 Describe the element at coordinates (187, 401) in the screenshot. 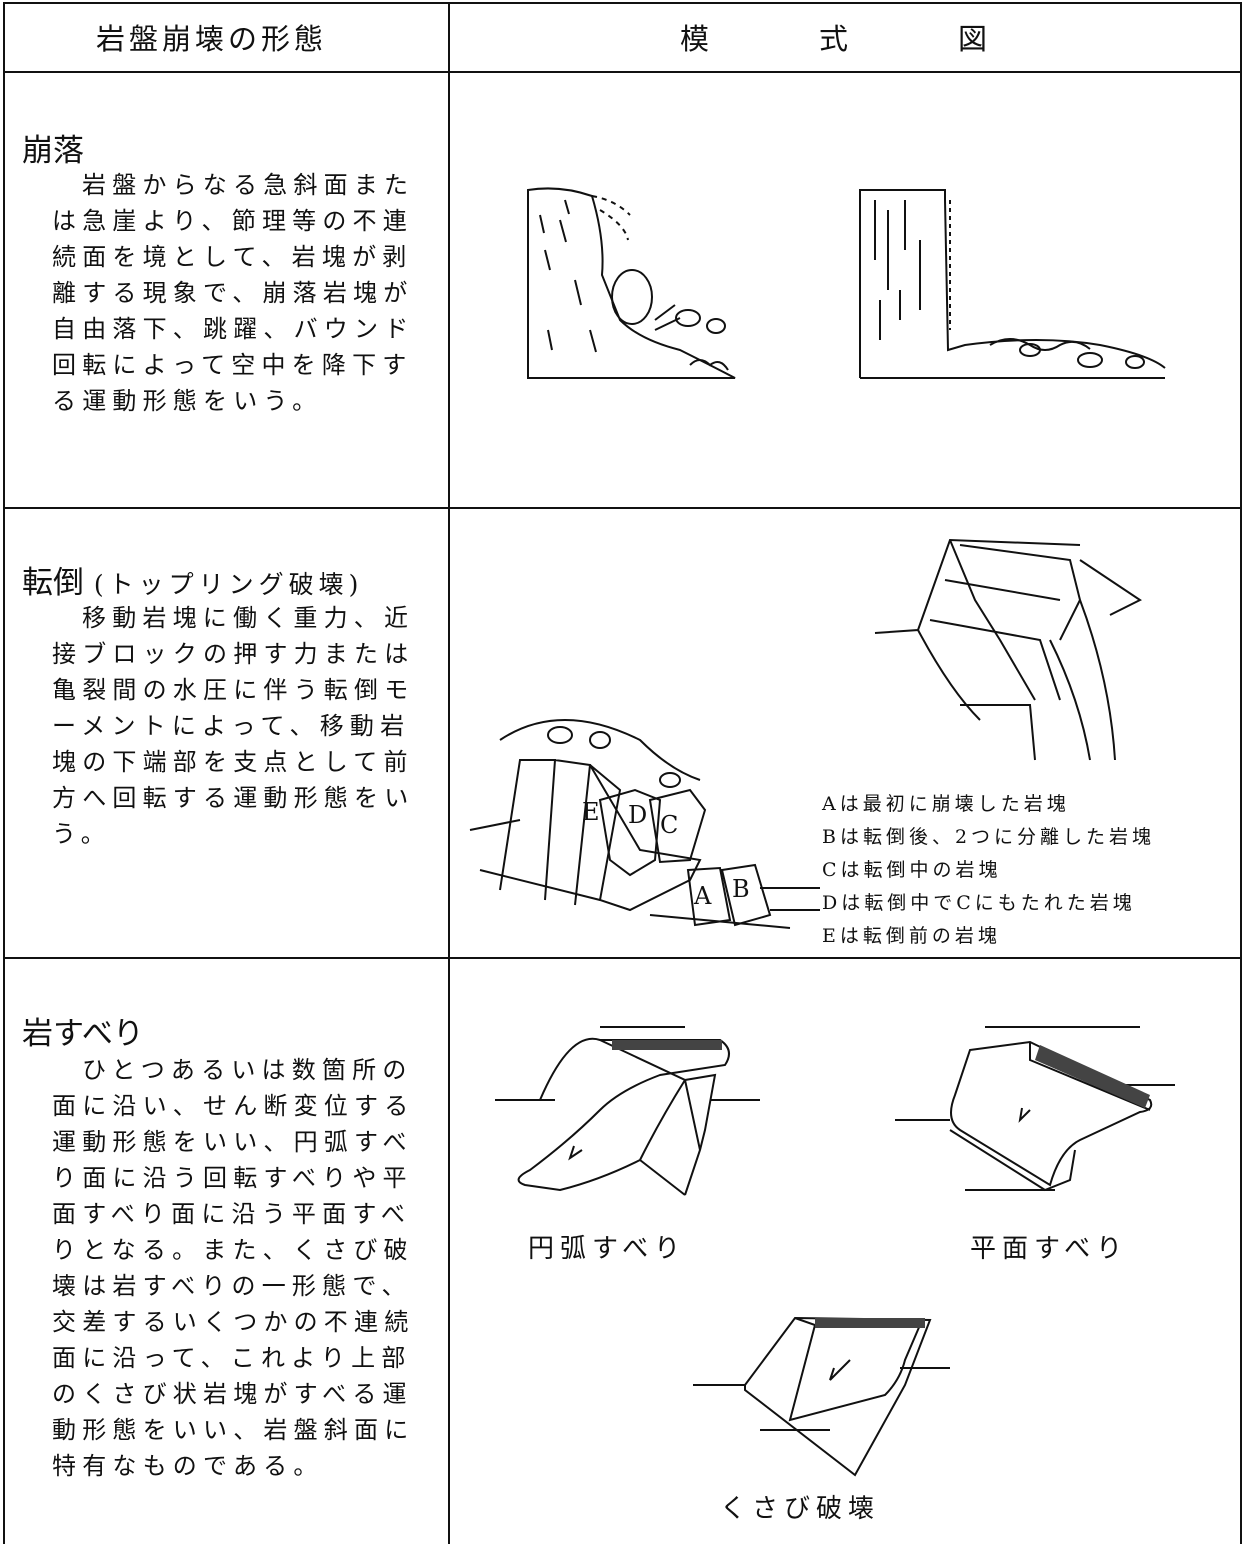

I see `description-line: る運動形態をいう。` at that location.